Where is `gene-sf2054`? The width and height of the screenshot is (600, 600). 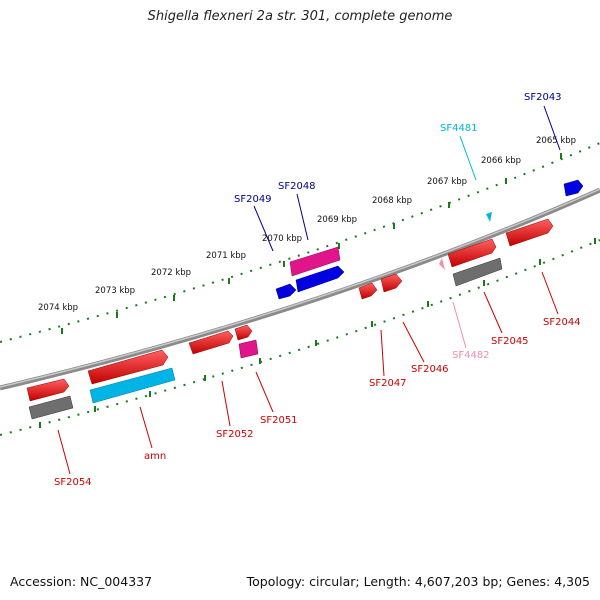 gene-sf2054 is located at coordinates (48, 390).